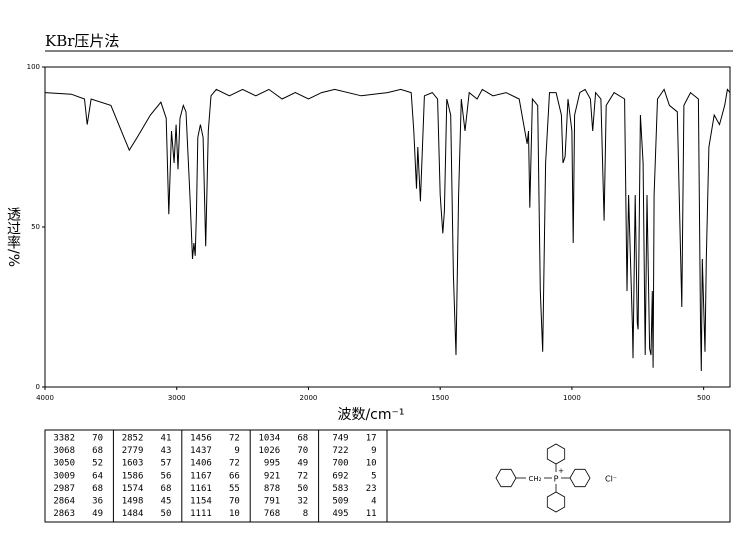 This screenshot has width=737, height=543. I want to click on x-axis-label: 波数/cm⁻¹, so click(370, 415).